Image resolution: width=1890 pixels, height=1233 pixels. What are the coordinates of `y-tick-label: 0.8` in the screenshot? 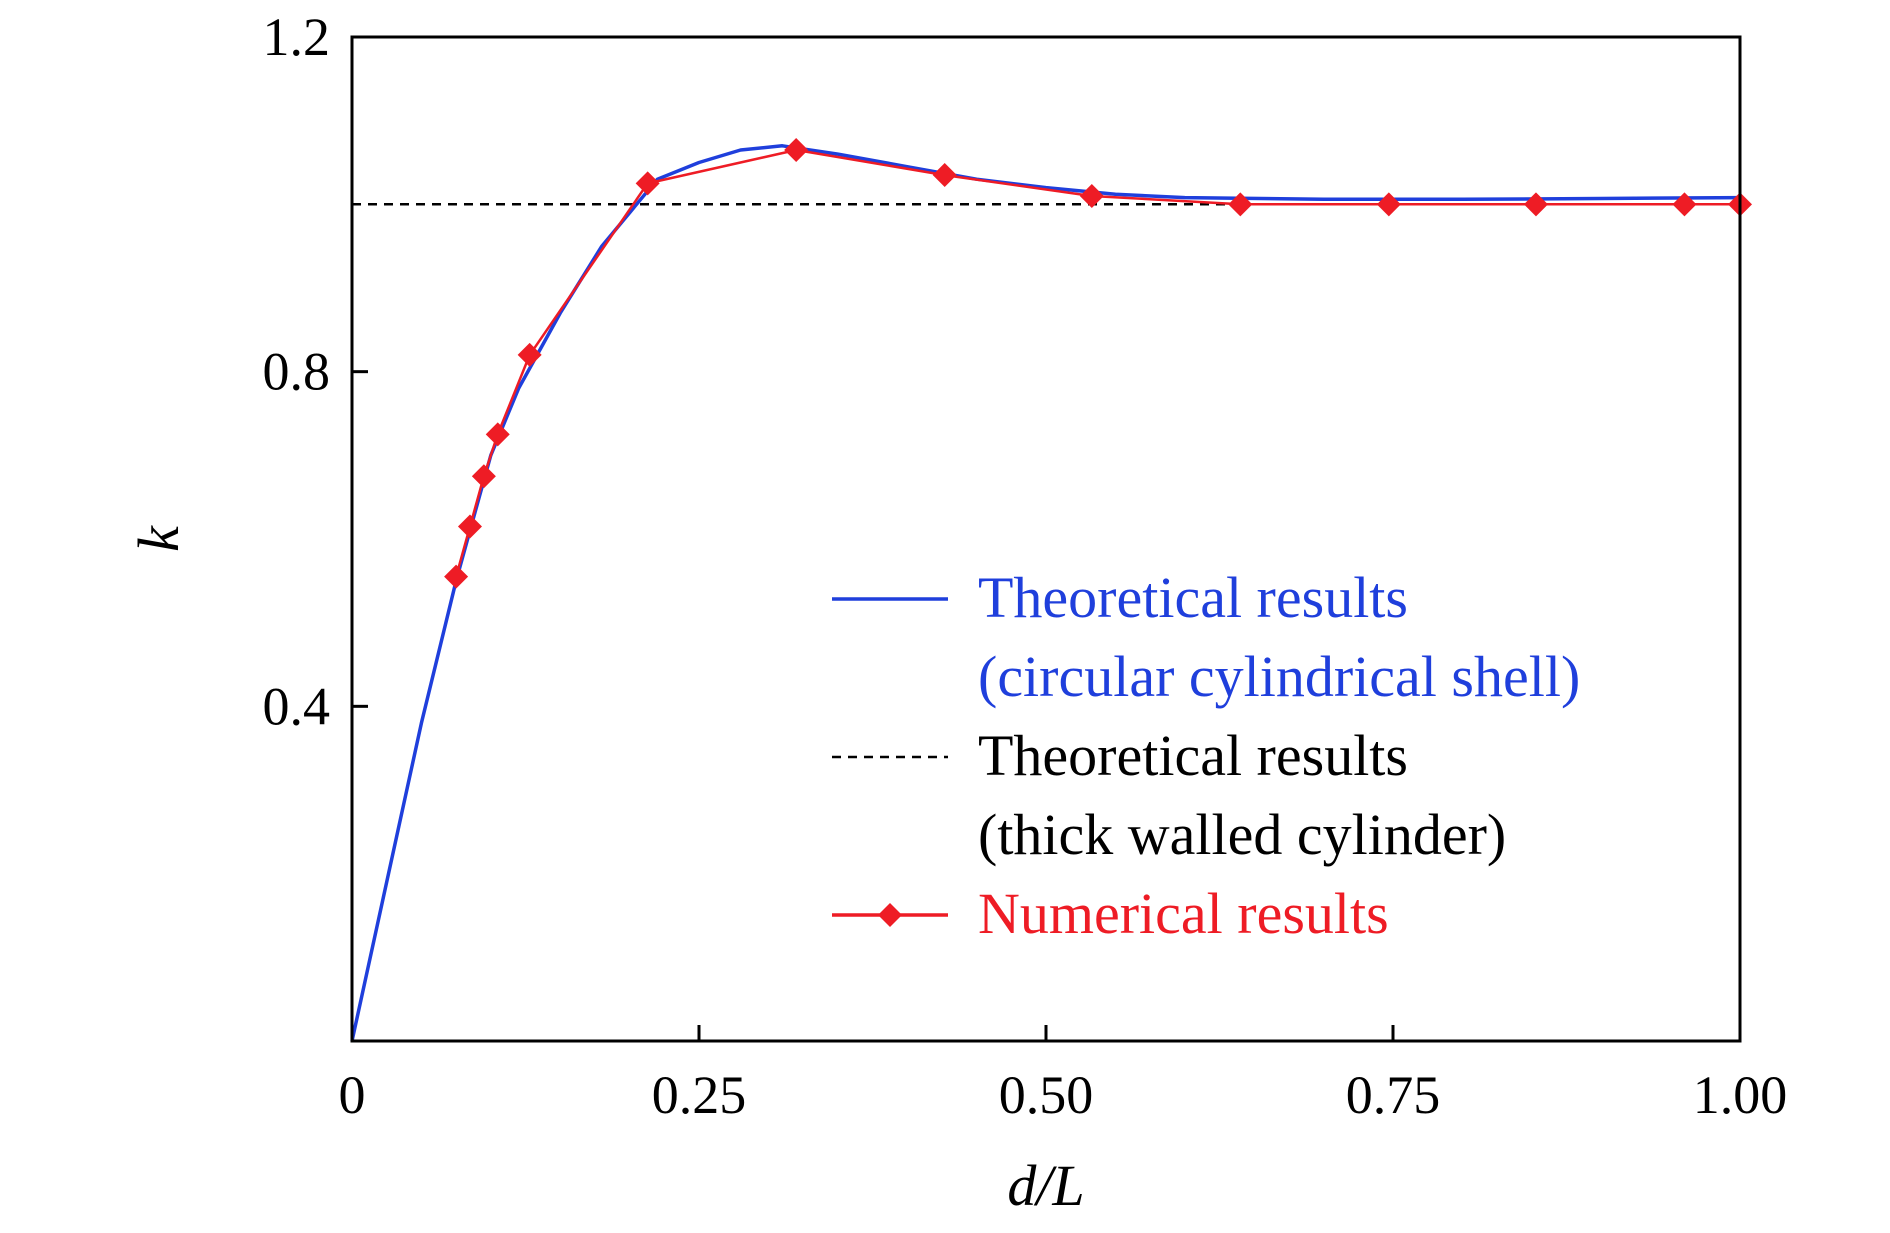 It's located at (297, 372).